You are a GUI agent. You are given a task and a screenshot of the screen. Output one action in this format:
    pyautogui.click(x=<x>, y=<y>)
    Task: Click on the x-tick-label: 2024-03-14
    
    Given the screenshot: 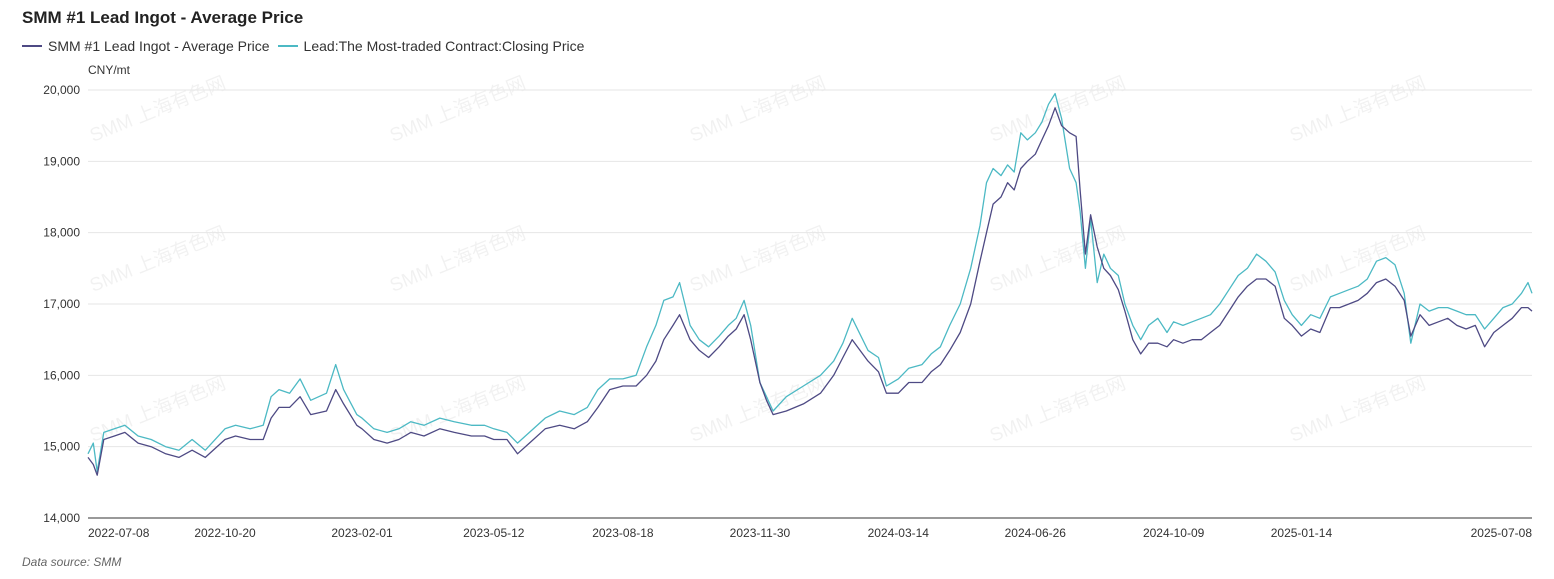 What is the action you would take?
    pyautogui.click(x=899, y=533)
    